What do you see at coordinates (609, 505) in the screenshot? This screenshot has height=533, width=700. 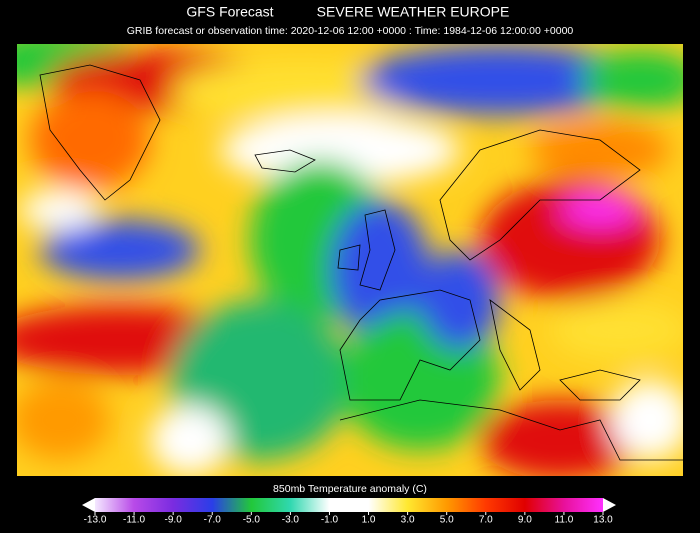 I see `colorbar-arrow-right` at bounding box center [609, 505].